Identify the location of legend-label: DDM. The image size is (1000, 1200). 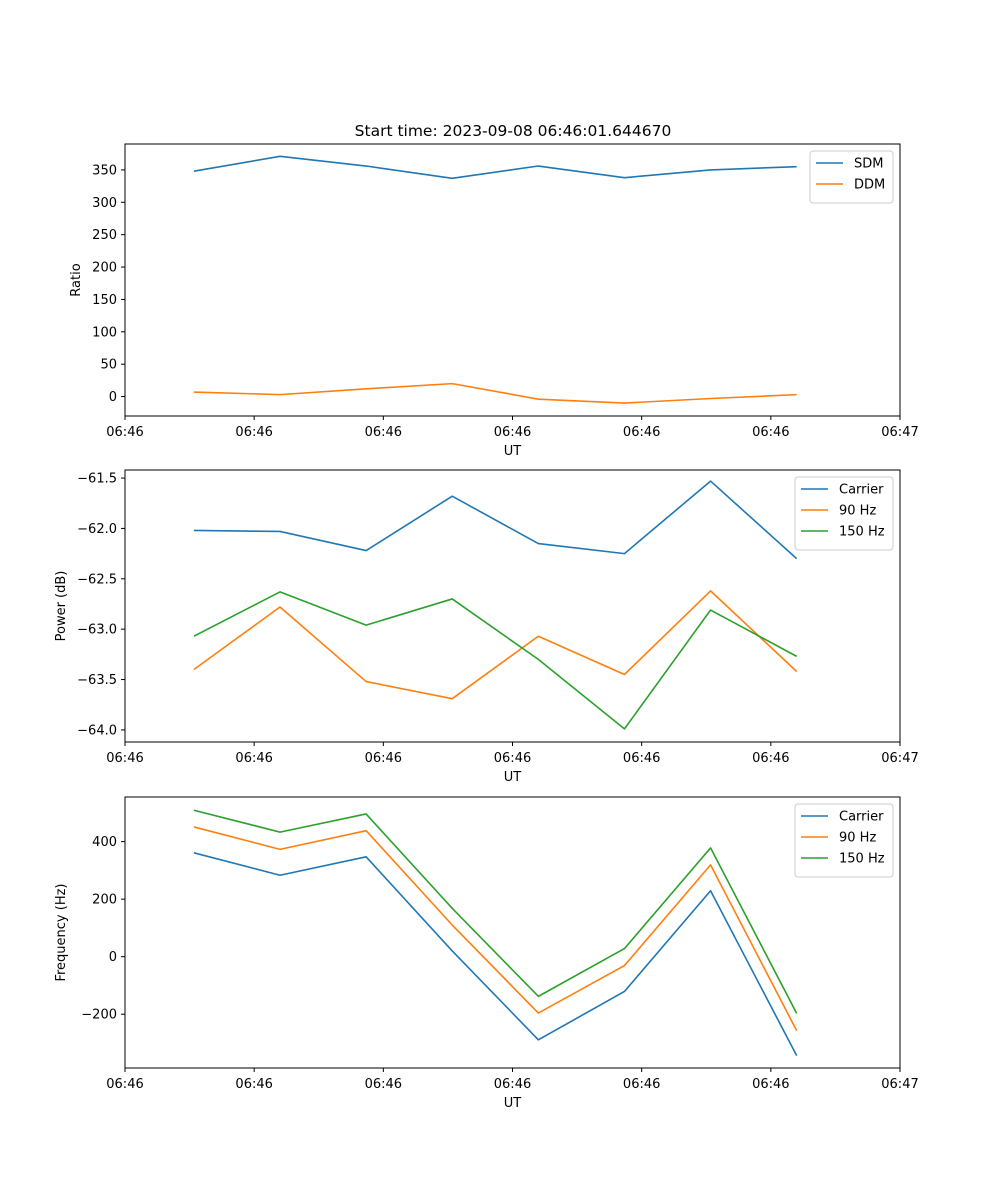
(869, 185).